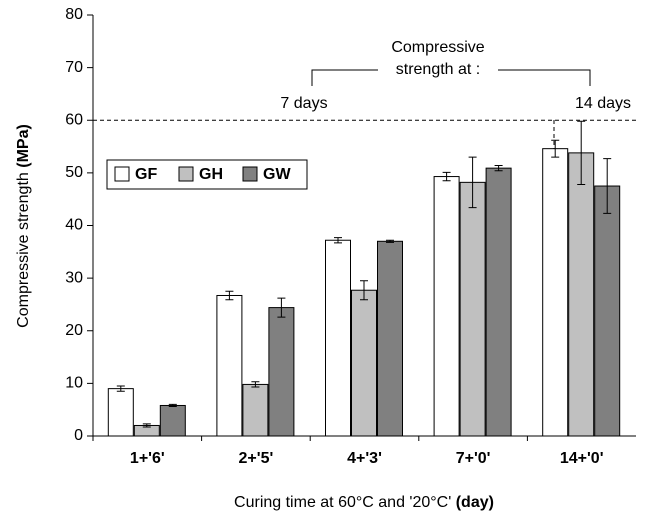 Image resolution: width=660 pixels, height=529 pixels. Describe the element at coordinates (438, 69) in the screenshot. I see `annotation: strength at :` at that location.